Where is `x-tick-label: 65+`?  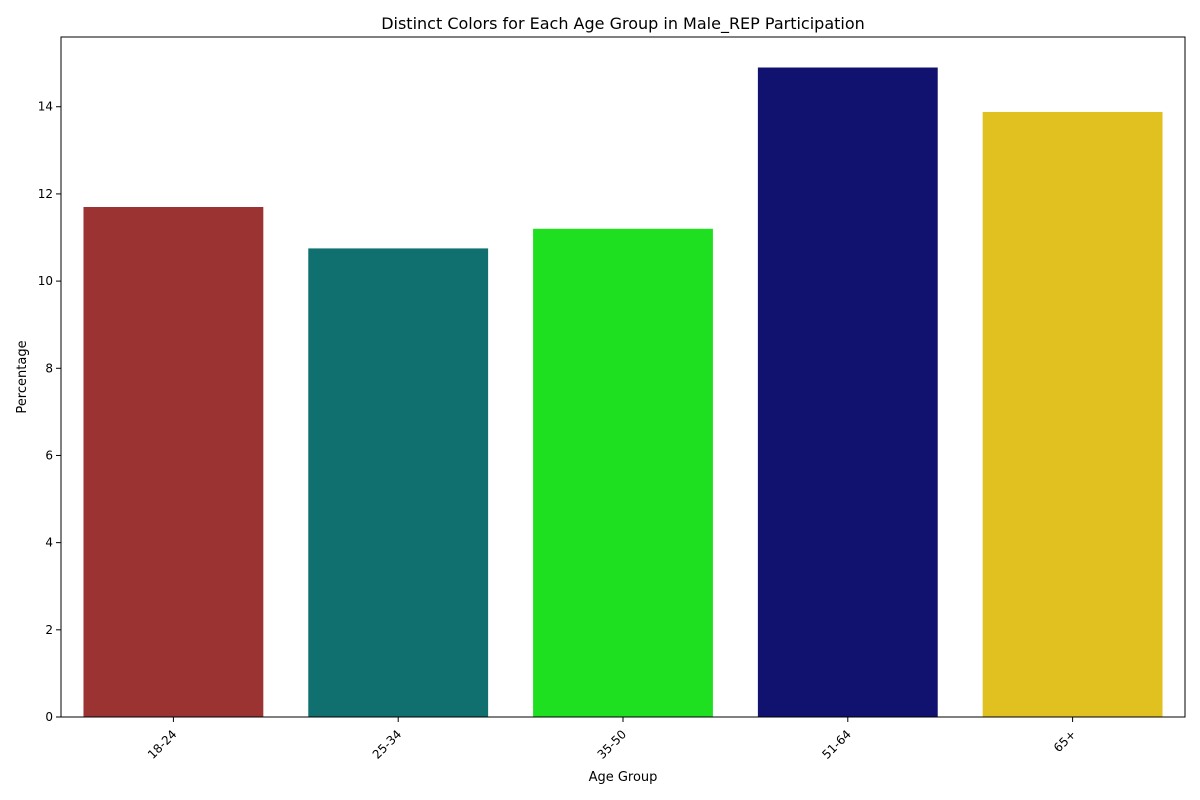
x-tick-label: 65+ is located at coordinates (1065, 741).